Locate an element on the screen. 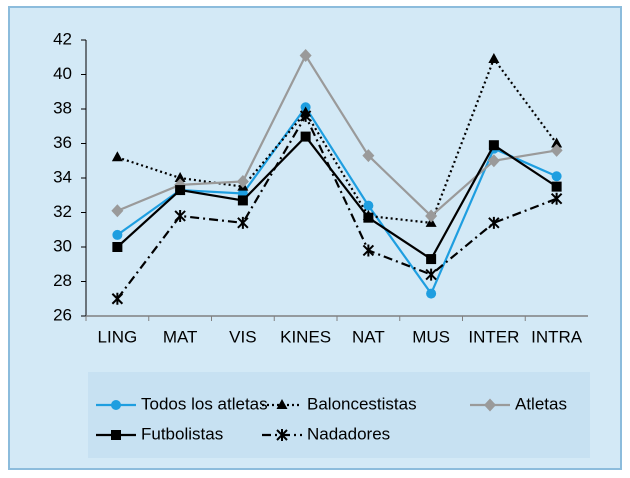  x-tick-label: VIS is located at coordinates (242, 336).